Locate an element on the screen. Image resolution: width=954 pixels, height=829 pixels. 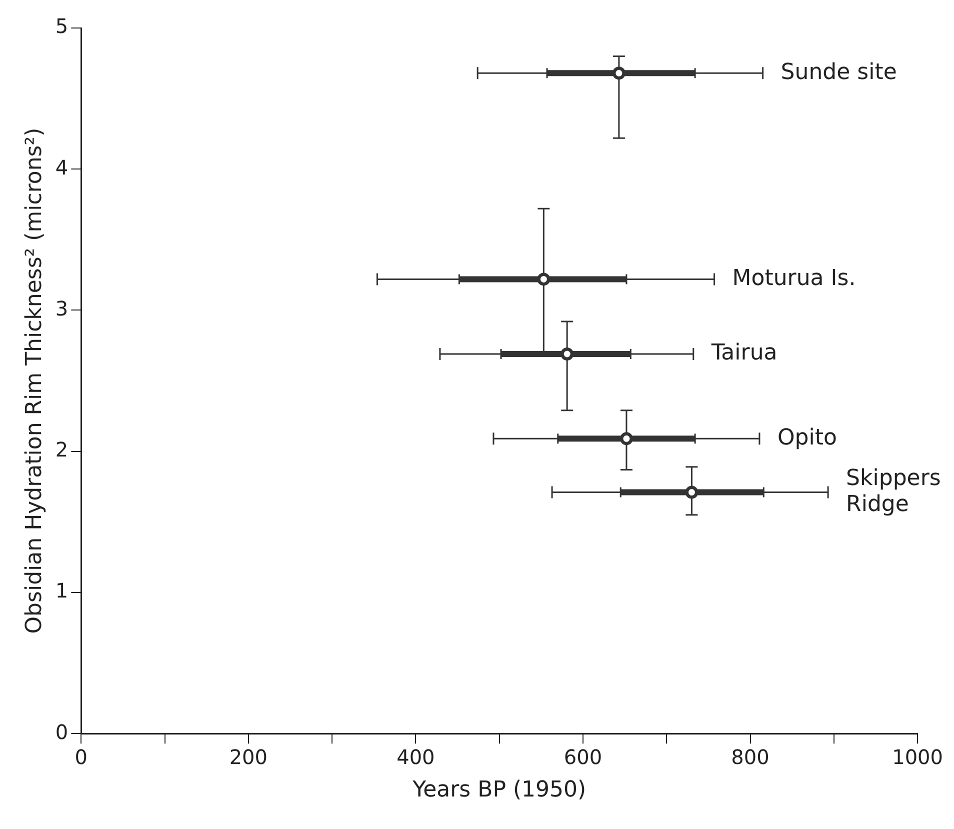
annotation: Opito is located at coordinates (807, 437).